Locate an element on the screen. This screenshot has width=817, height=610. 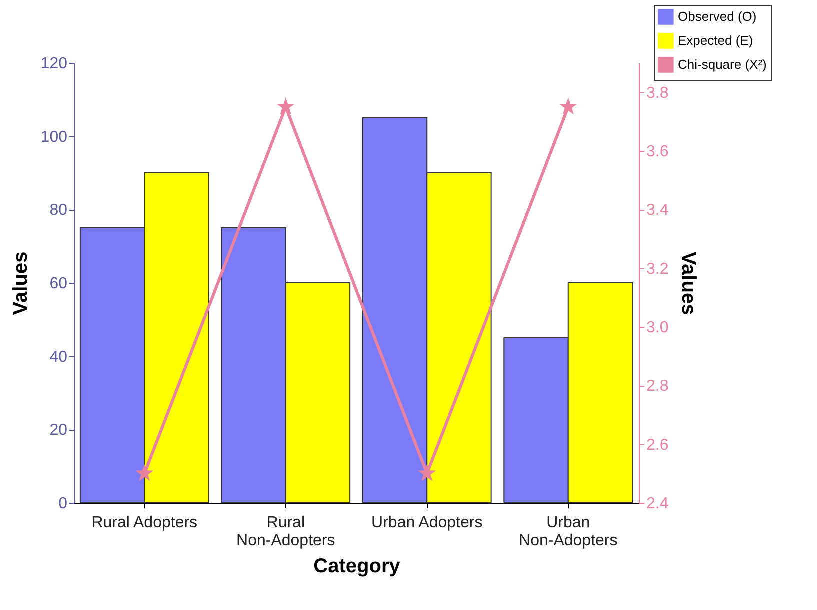
y2-tick-label: 2.6 is located at coordinates (657, 445).